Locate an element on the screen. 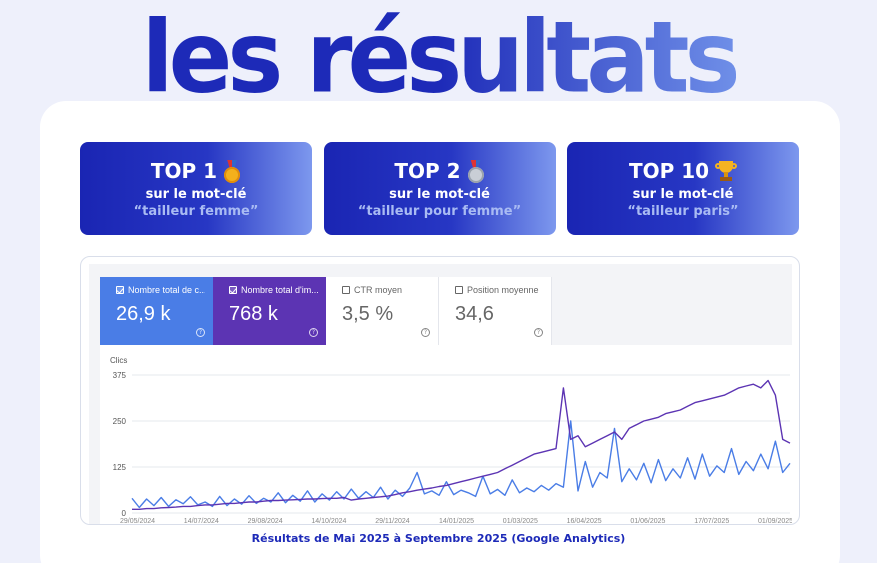  x-tick-label: 17/07/2025 is located at coordinates (711, 521).